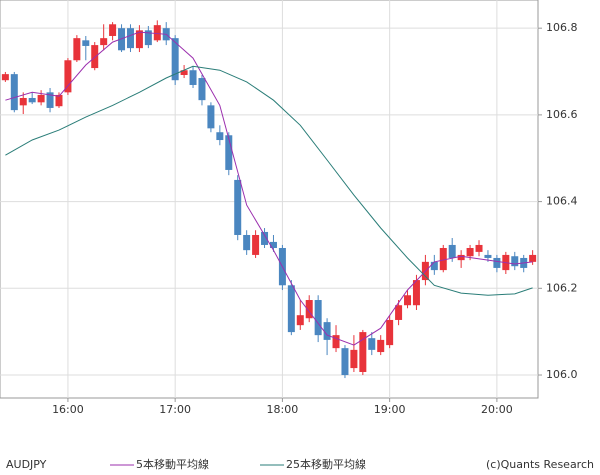  What do you see at coordinates (497, 409) in the screenshot?
I see `x-tick-label: 20:00` at bounding box center [497, 409].